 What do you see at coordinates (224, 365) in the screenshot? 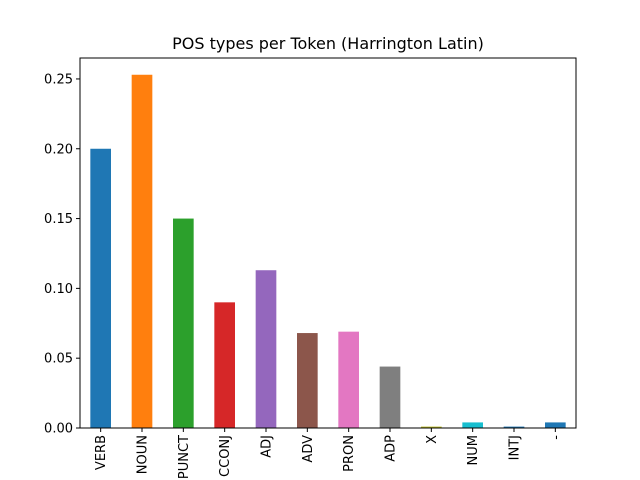
I see `bar-cconj` at bounding box center [224, 365].